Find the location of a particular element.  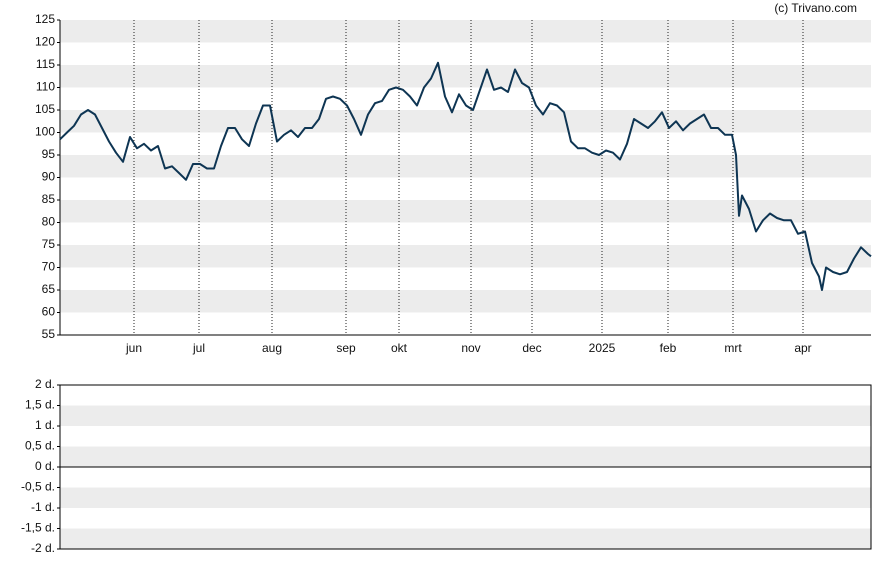

y-tick-label: 75 is located at coordinates (49, 244).